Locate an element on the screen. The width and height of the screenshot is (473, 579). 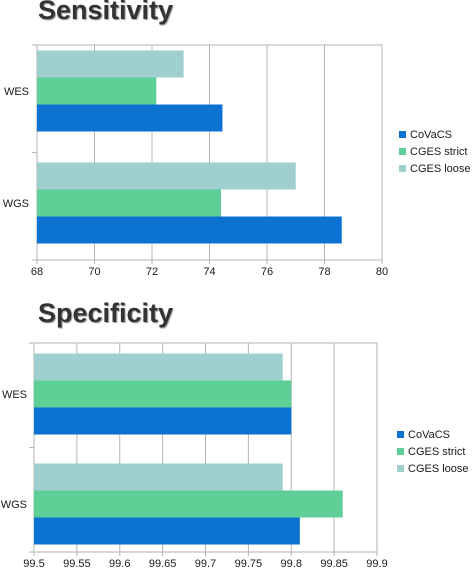
chart-title: Sensitivity is located at coordinates (106, 12).